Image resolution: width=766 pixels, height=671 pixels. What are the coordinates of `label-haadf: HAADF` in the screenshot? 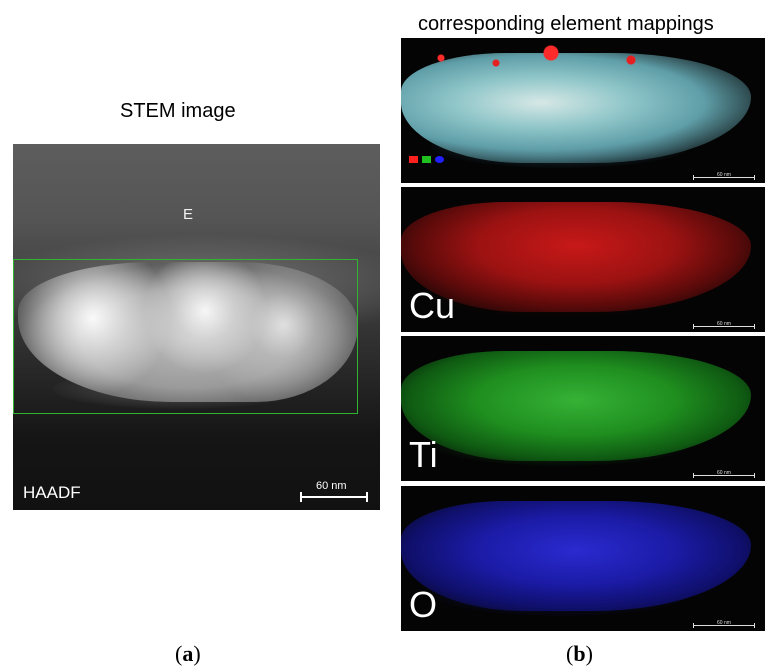 It's located at (52, 492).